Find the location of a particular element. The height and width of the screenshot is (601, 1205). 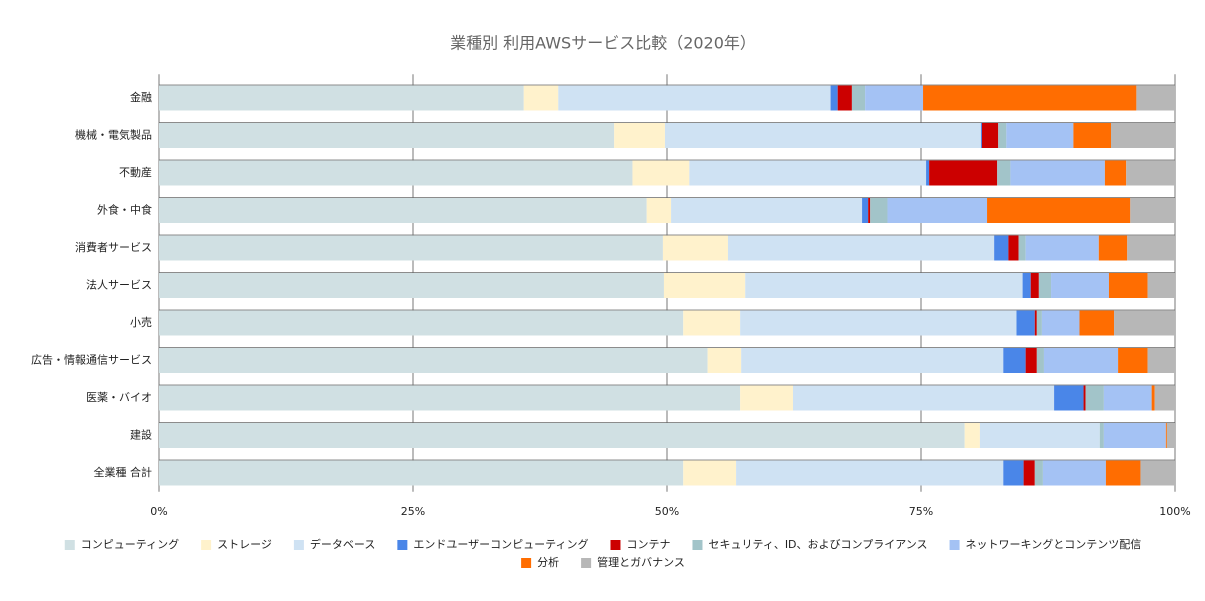

legend-item: コンテナ is located at coordinates (640, 544).